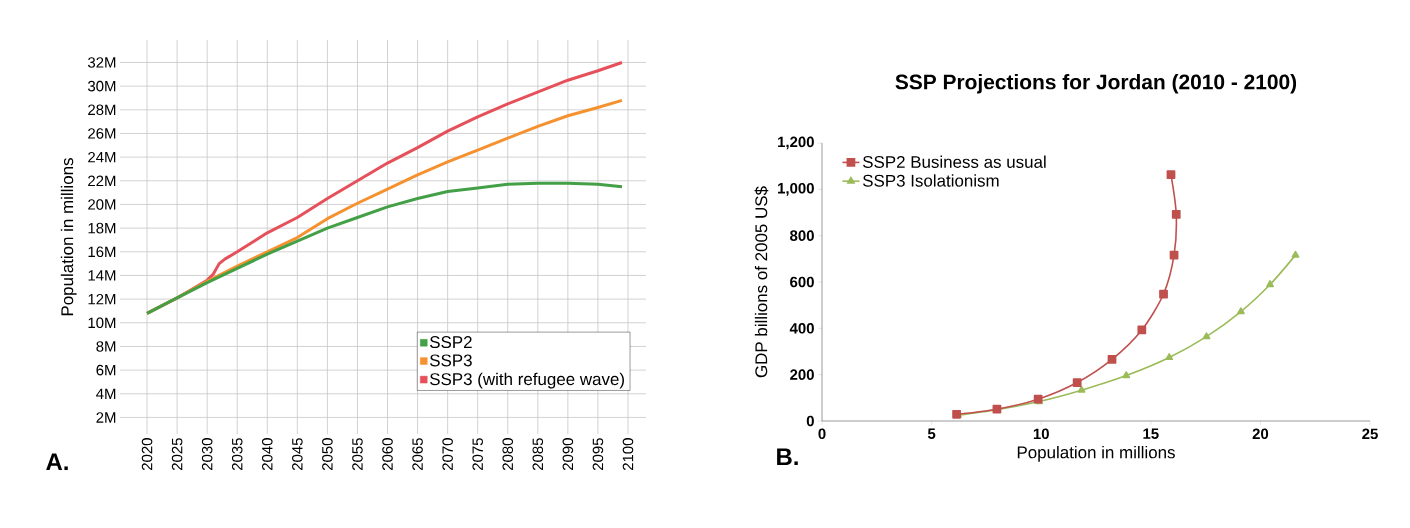 Image resolution: width=1410 pixels, height=528 pixels. Describe the element at coordinates (822, 434) in the screenshot. I see `x-tick-label: 0` at that location.